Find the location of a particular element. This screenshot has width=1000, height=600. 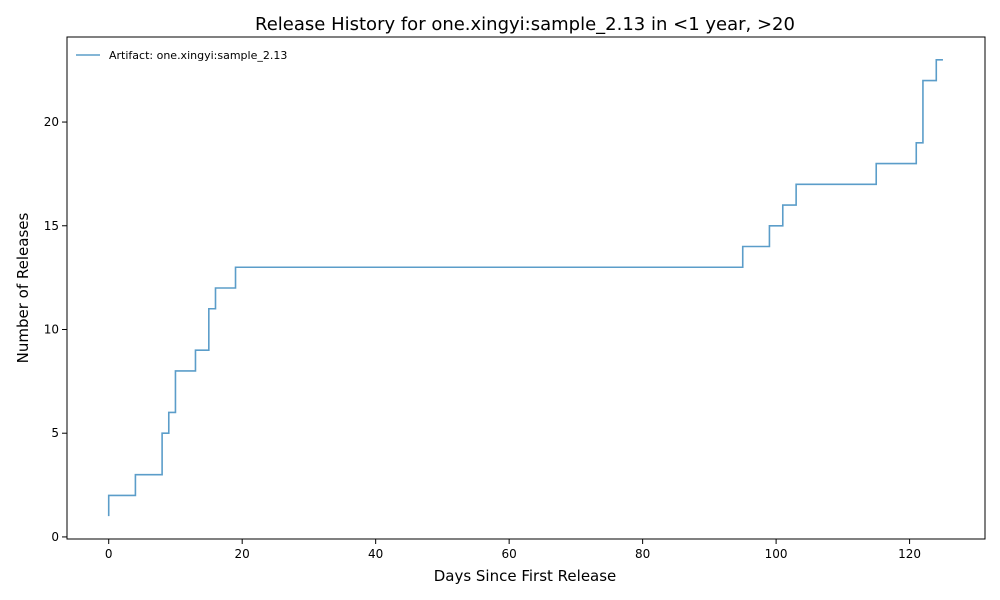

y-tick-label: 10 is located at coordinates (51, 329).